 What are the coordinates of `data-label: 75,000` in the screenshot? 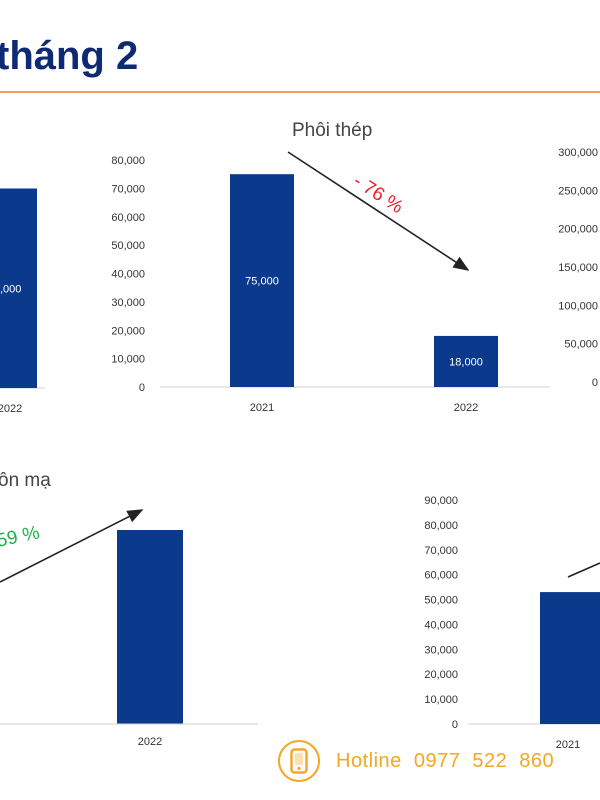 It's located at (262, 282).